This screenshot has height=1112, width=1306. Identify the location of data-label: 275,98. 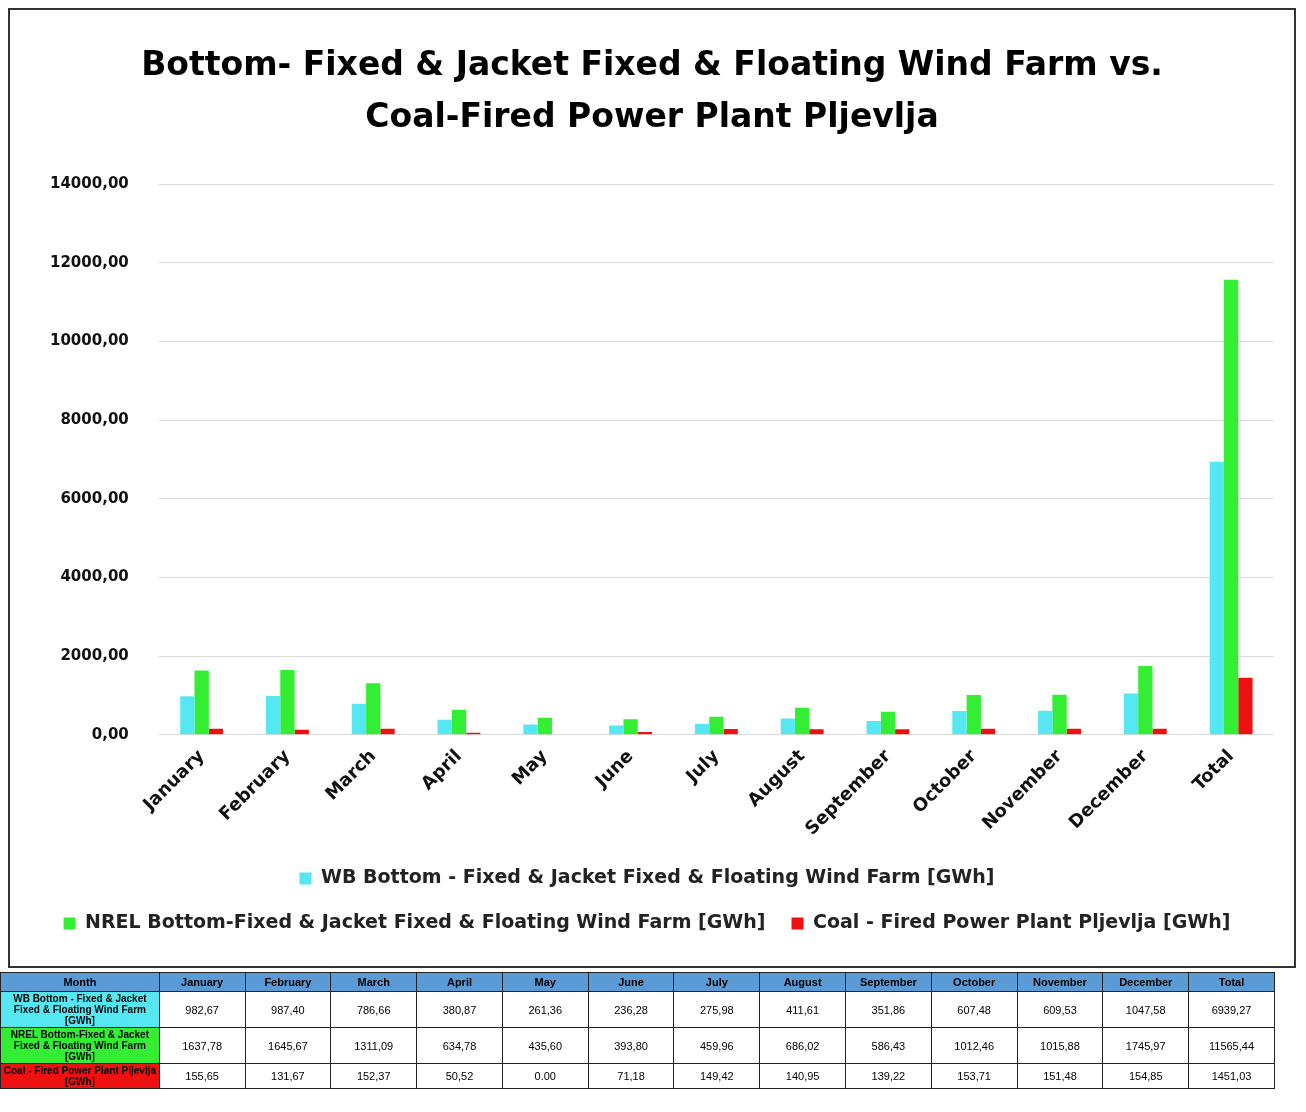
(716, 1009).